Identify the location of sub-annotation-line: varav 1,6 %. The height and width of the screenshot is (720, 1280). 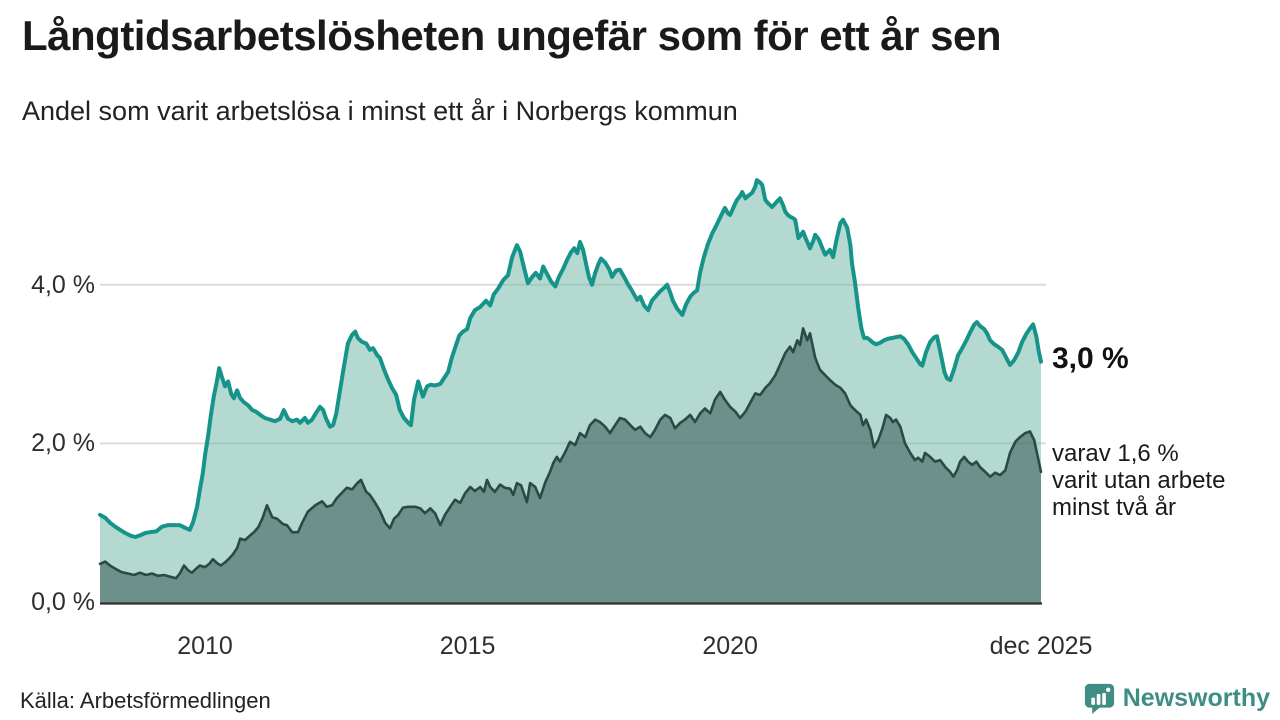
(1115, 453).